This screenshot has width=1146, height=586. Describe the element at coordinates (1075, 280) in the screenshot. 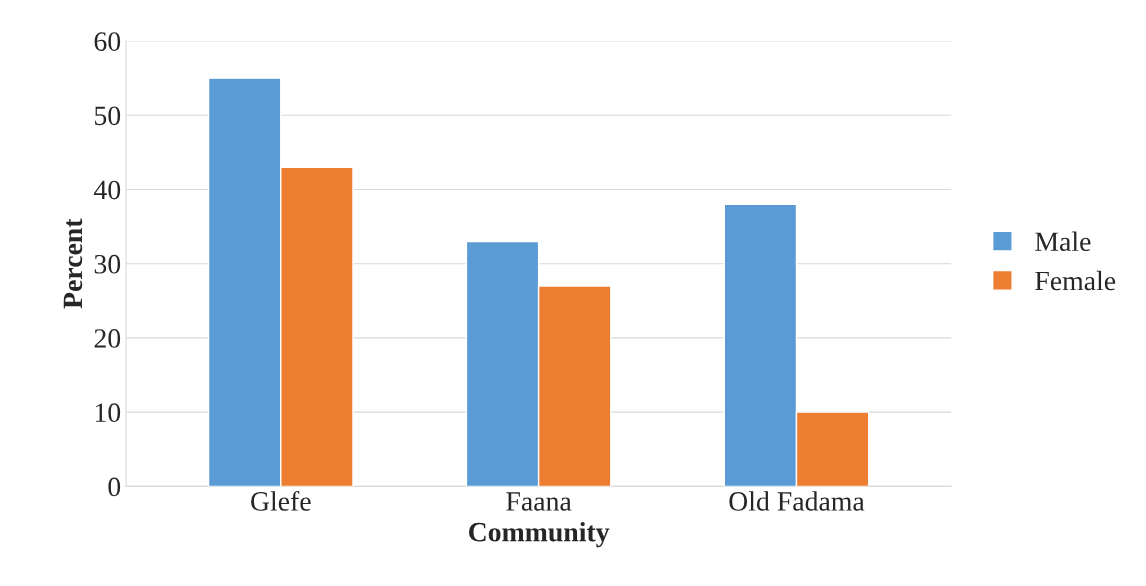

I see `legend-label: Female` at that location.